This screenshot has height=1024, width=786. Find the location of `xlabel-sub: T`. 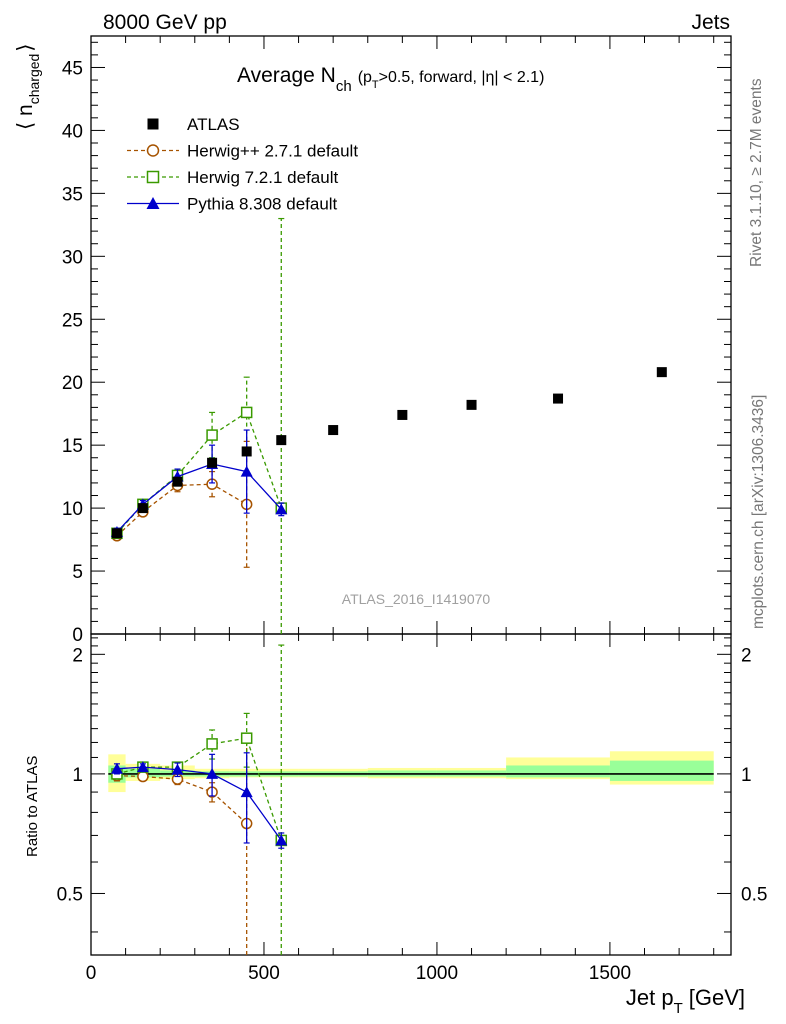

xlabel-sub: T is located at coordinates (678, 1008).